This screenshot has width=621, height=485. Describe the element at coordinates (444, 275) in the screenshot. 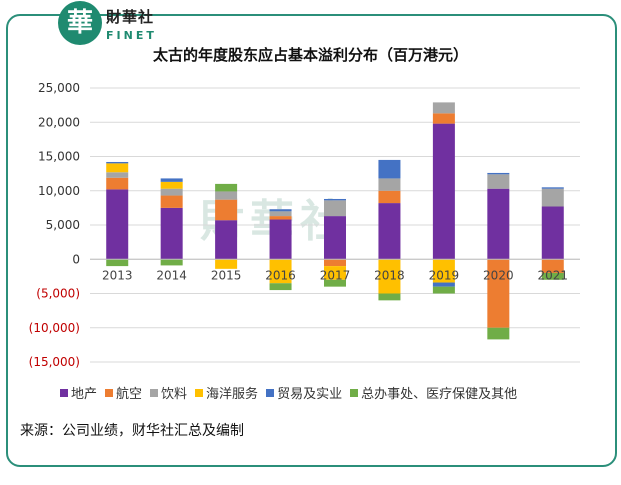

I see `x-tick-label: 2019` at that location.